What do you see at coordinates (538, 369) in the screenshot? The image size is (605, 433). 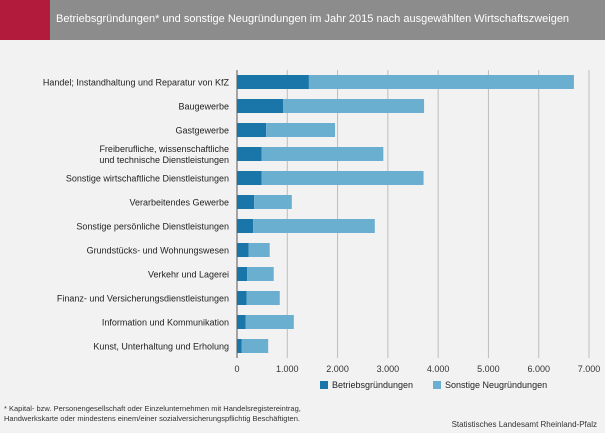 I see `x-tick-label: 6.000` at bounding box center [538, 369].